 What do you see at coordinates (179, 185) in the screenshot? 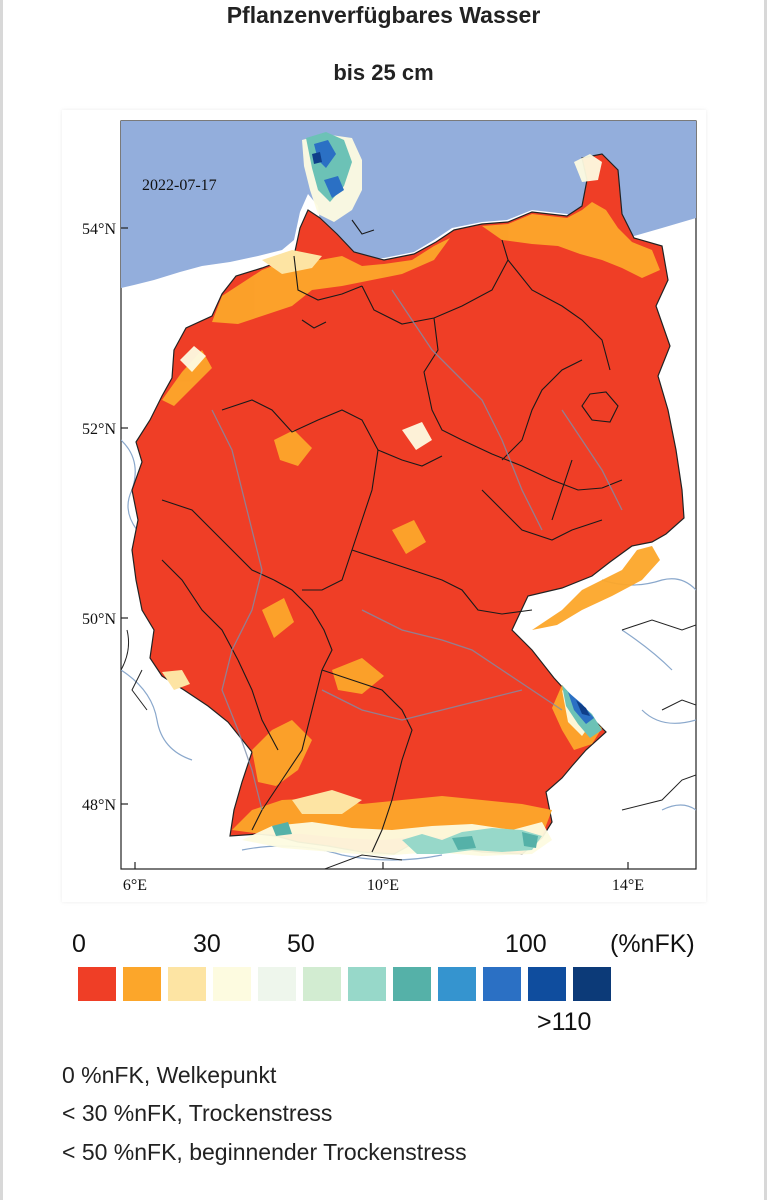
I see `map-date: 2022-07-17` at bounding box center [179, 185].